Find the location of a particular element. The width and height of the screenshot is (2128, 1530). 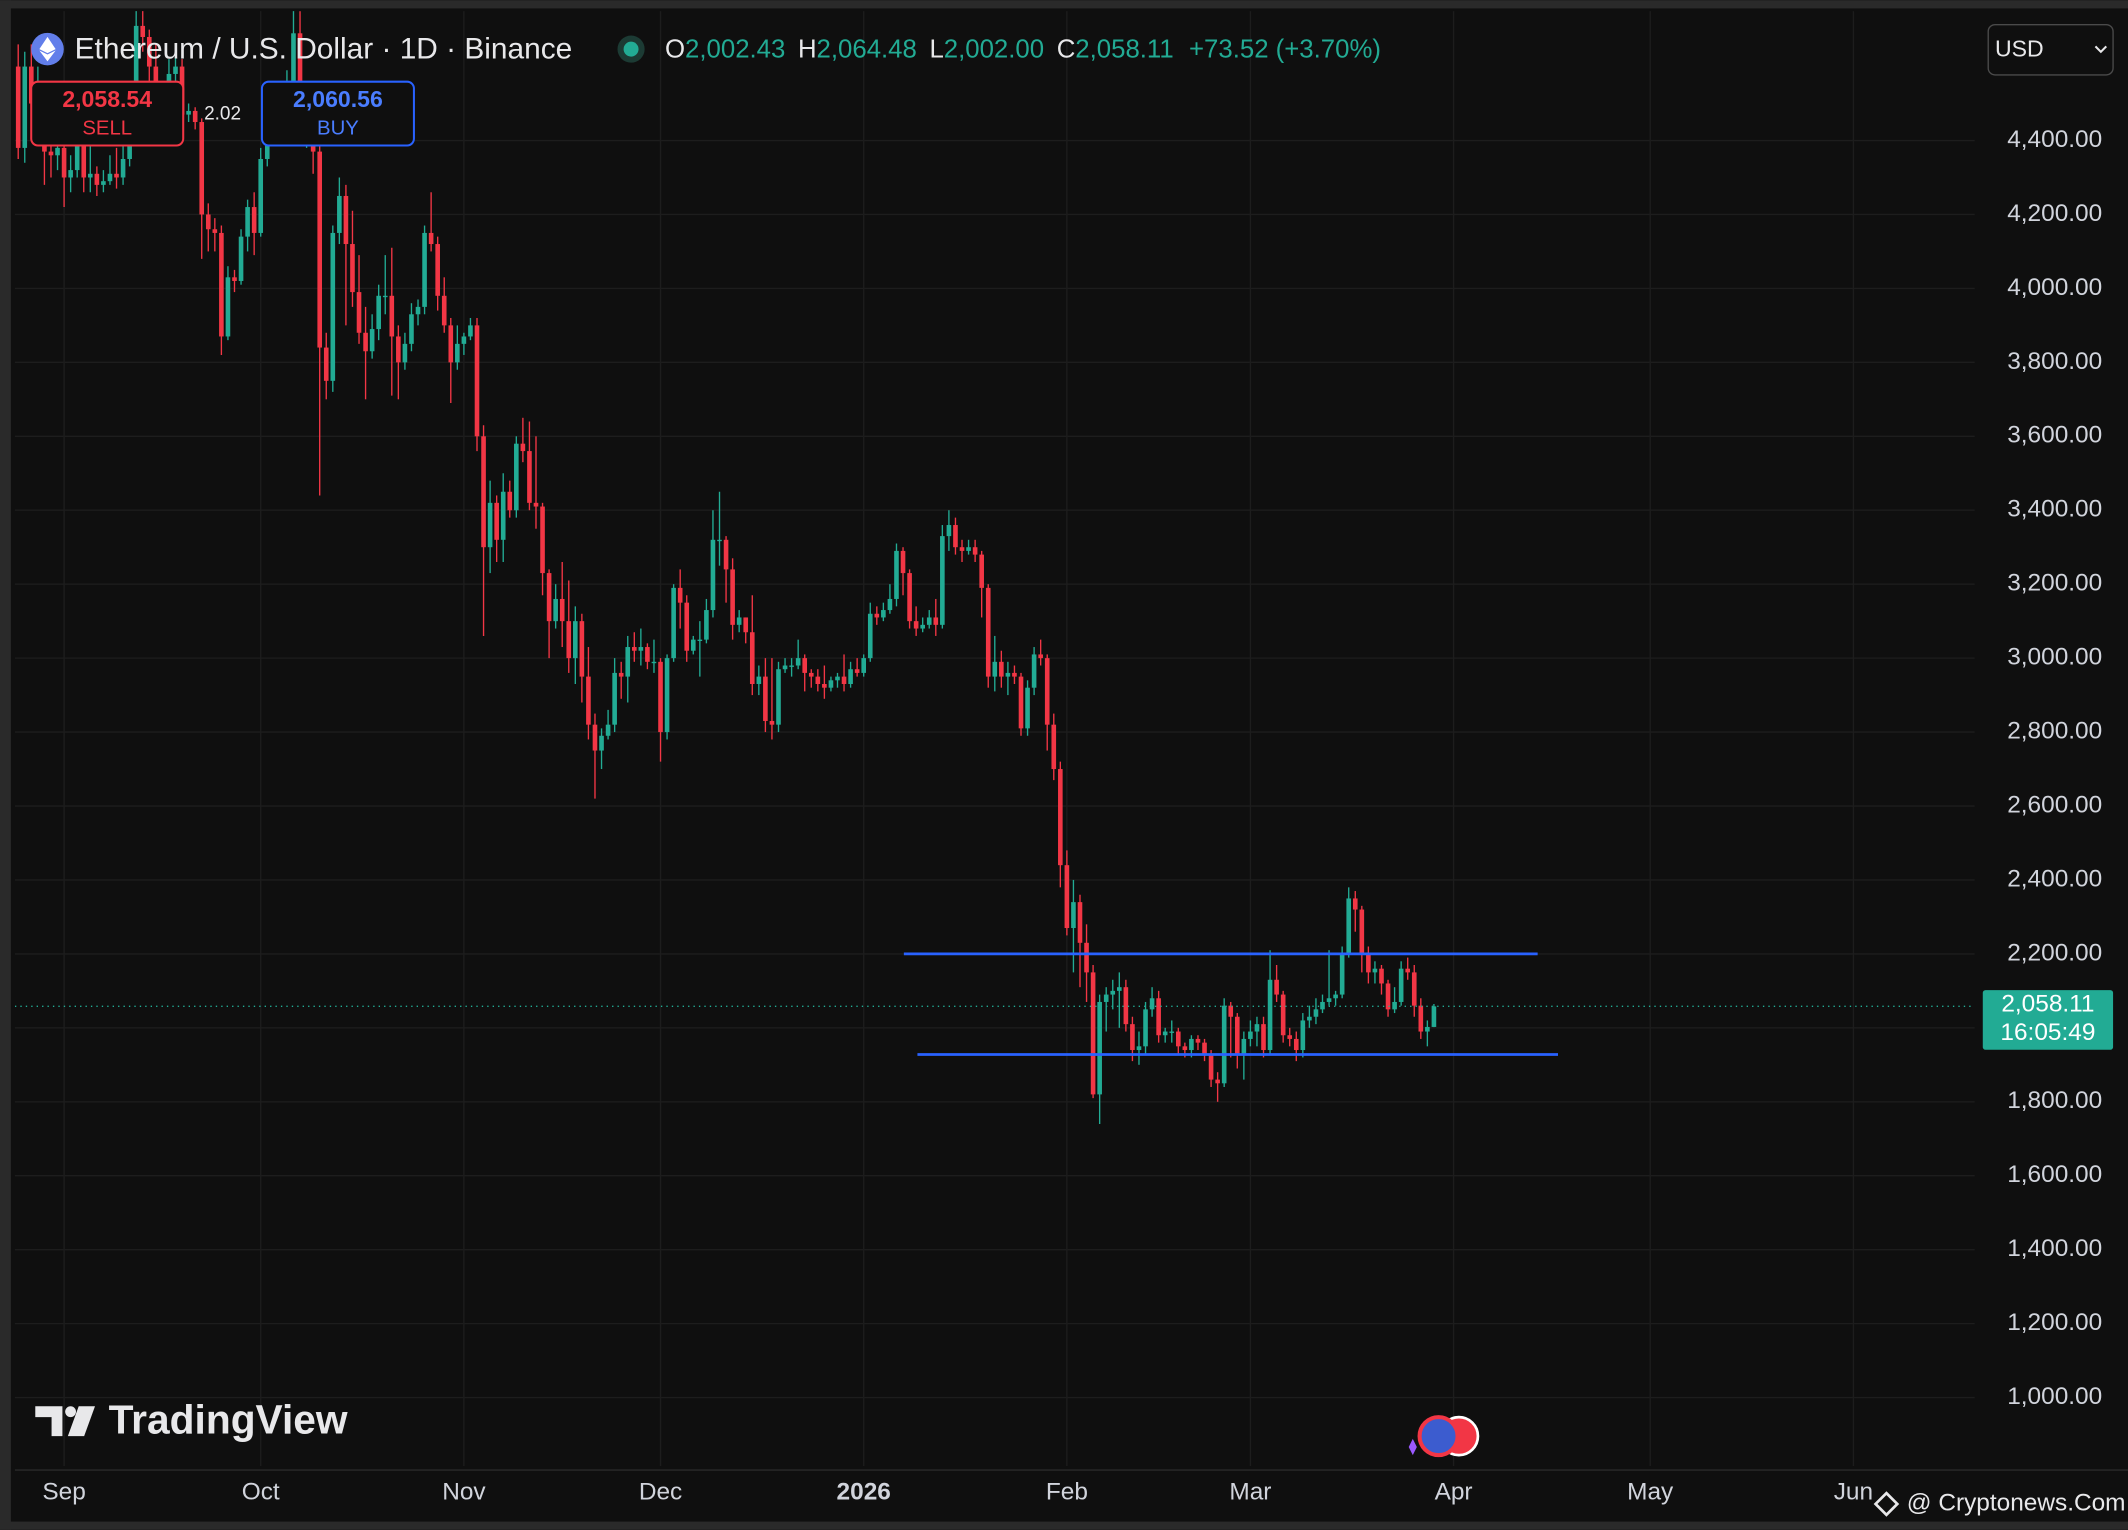

last-price-label: 2,058.11 is located at coordinates (2047, 1003).